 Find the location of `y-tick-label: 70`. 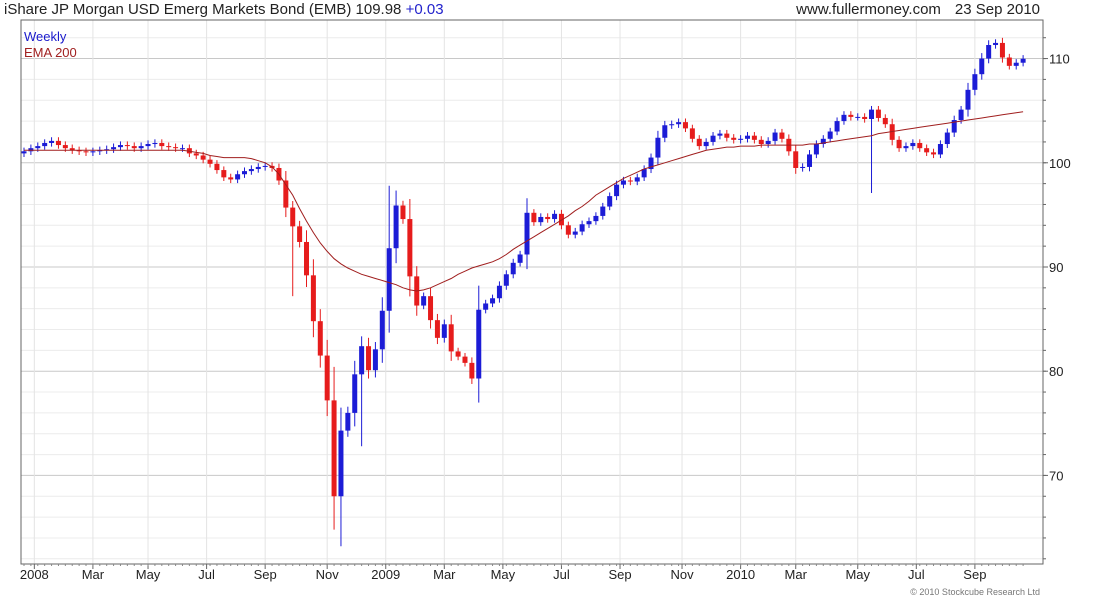

y-tick-label: 70 is located at coordinates (1056, 475).